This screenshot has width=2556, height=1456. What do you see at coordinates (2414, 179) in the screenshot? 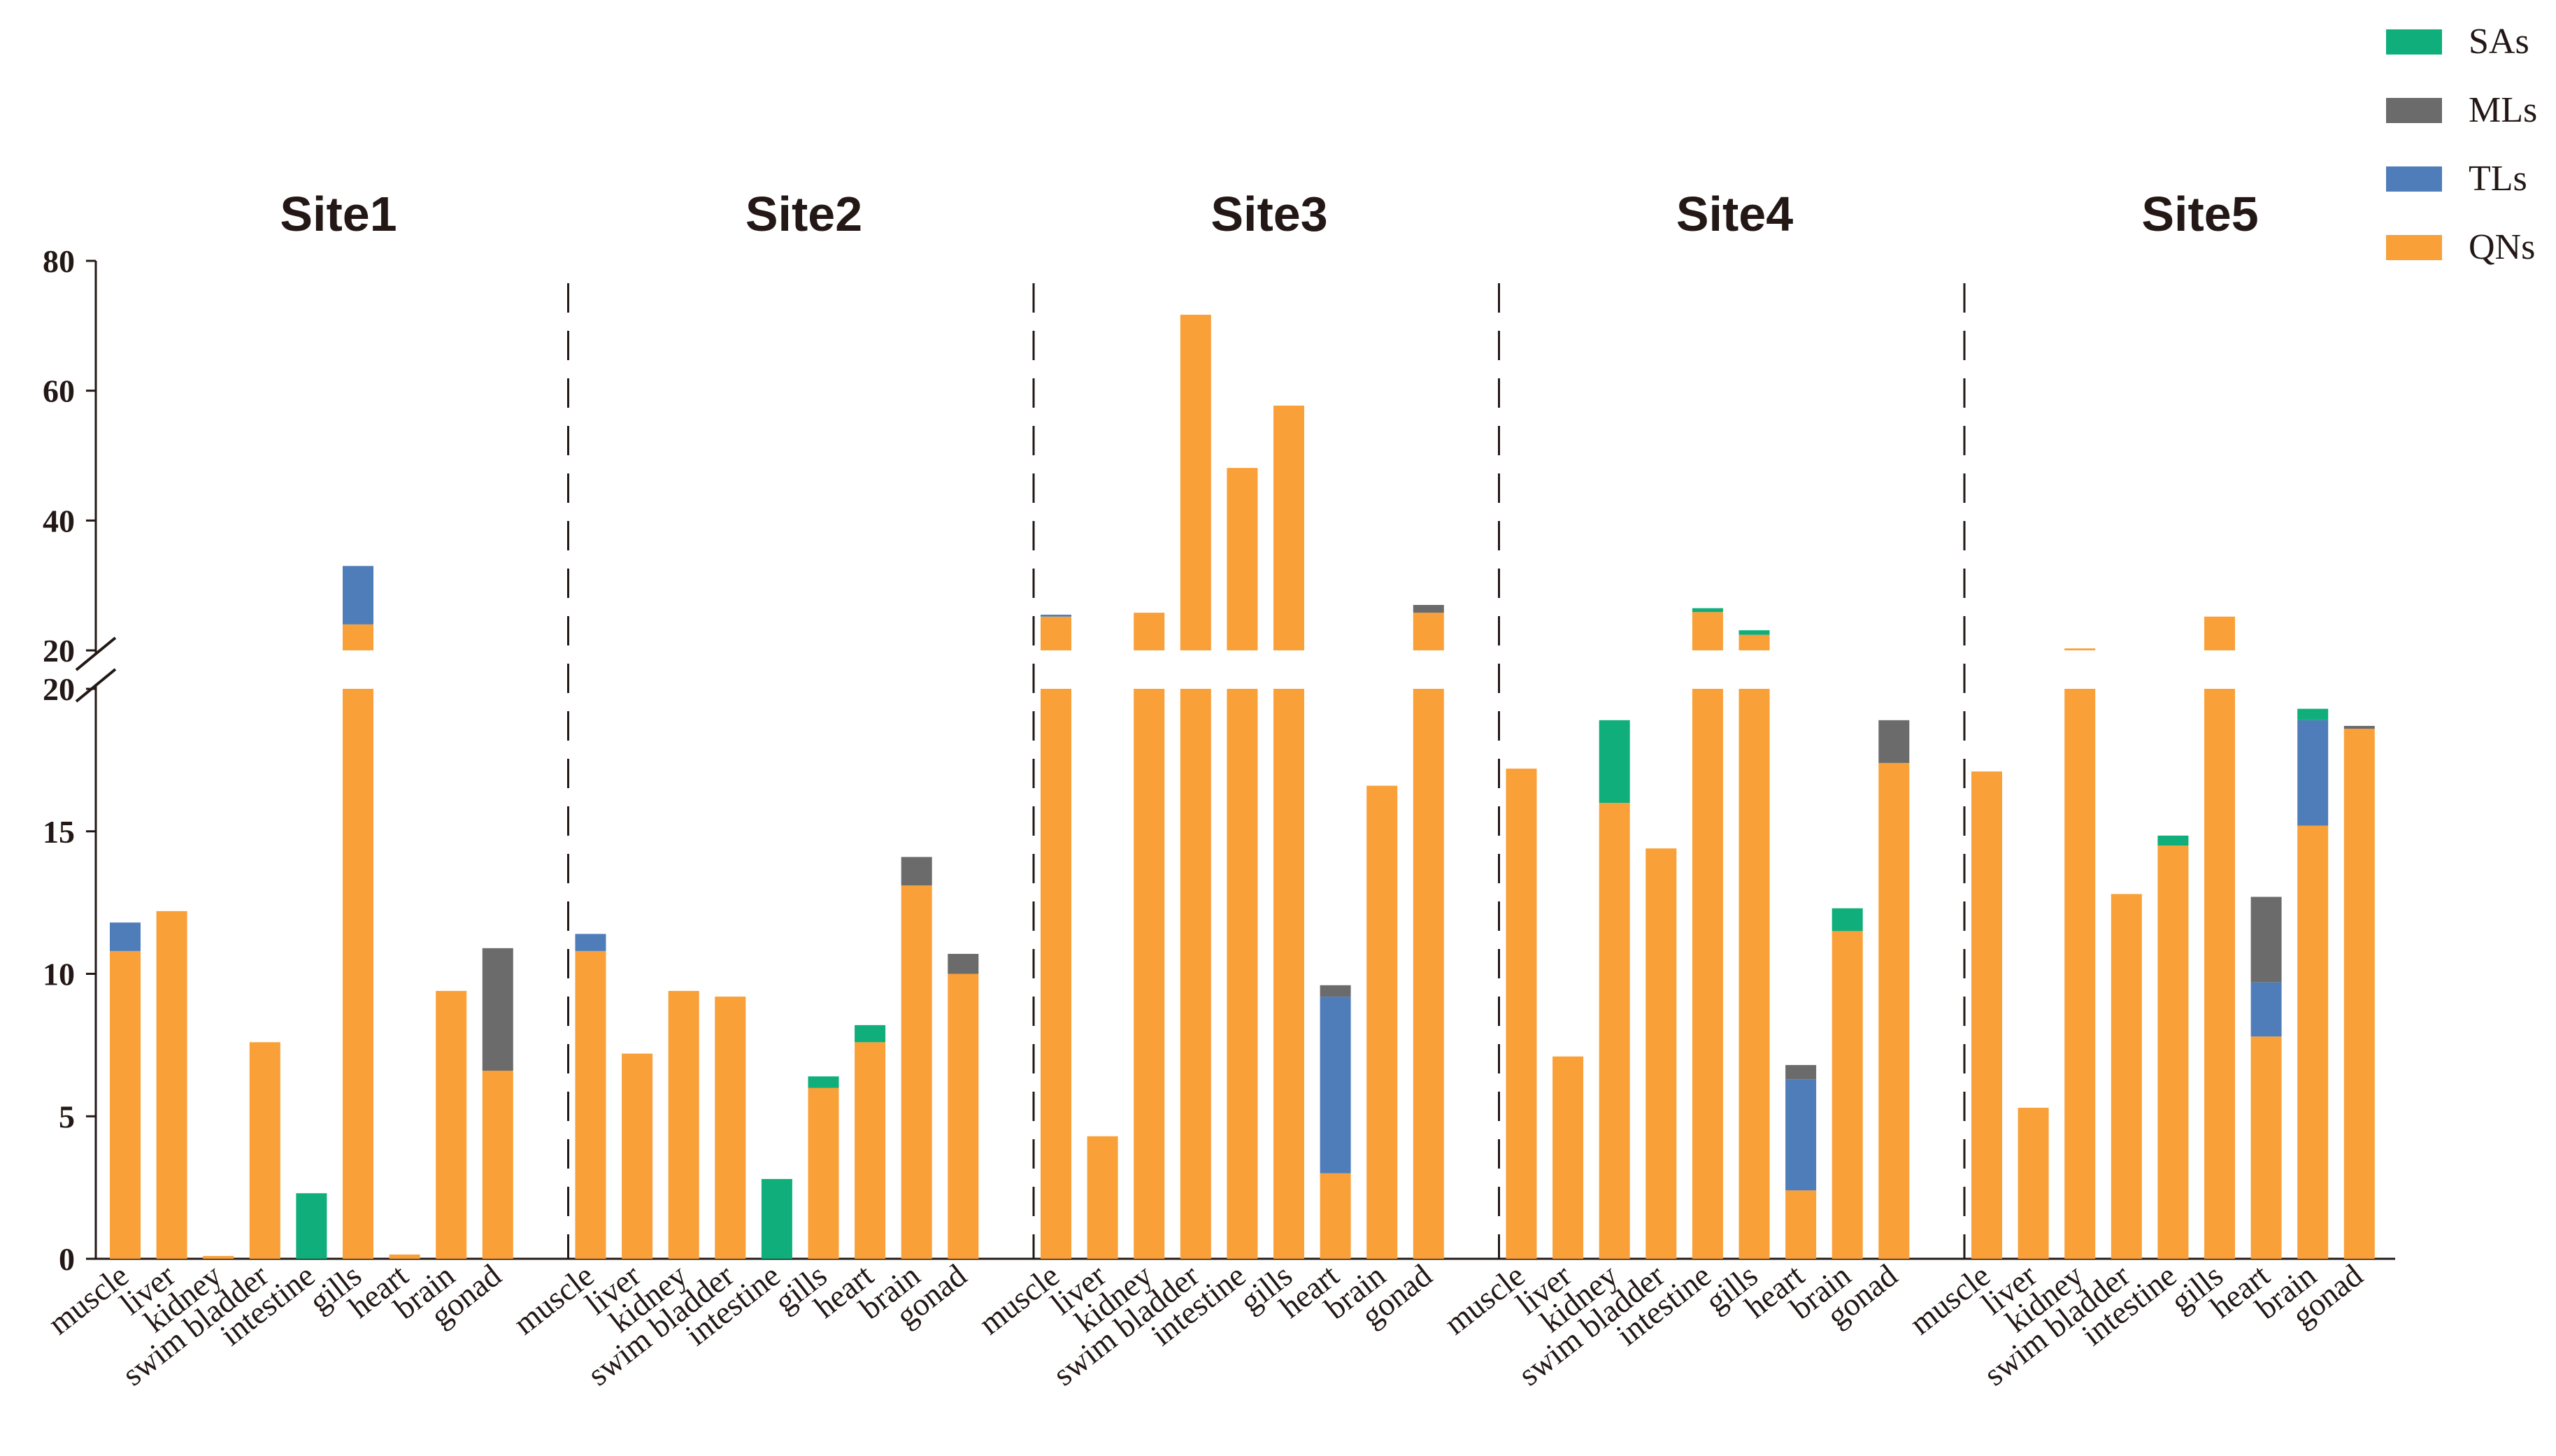
I see `legend-swatch-tls` at bounding box center [2414, 179].